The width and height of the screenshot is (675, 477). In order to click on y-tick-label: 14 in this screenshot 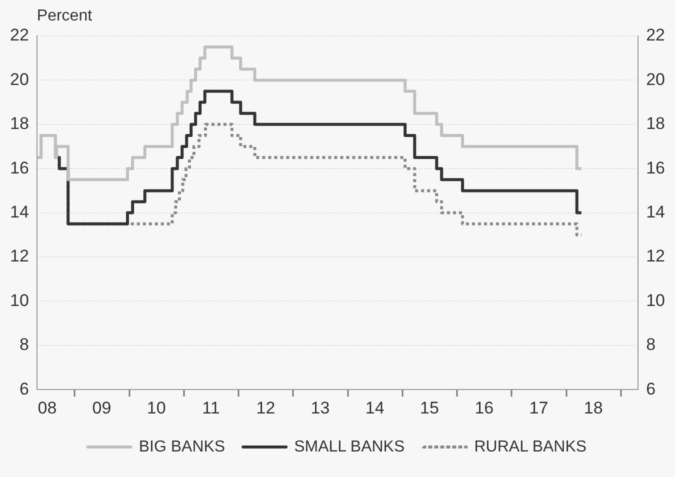, I will do `click(19, 212)`.